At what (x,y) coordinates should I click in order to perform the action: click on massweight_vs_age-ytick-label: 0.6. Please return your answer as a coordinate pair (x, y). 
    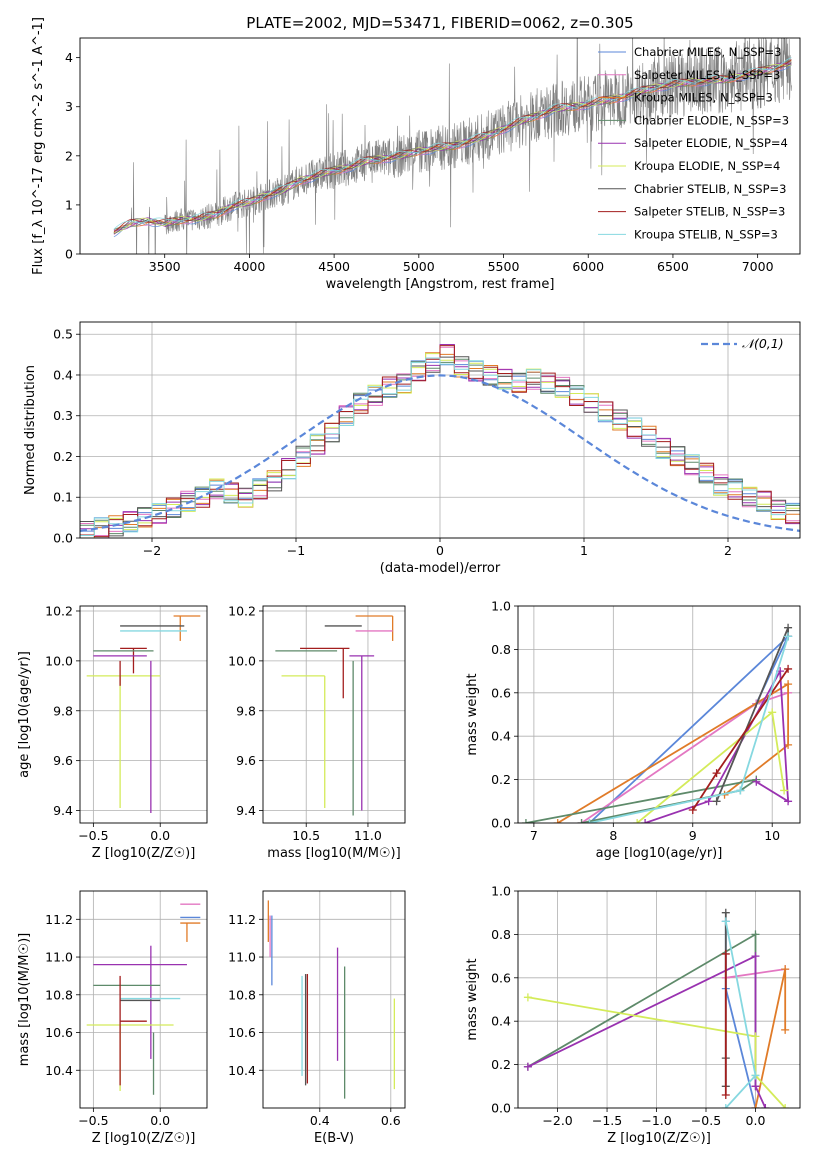
    Looking at the image, I should click on (501, 692).